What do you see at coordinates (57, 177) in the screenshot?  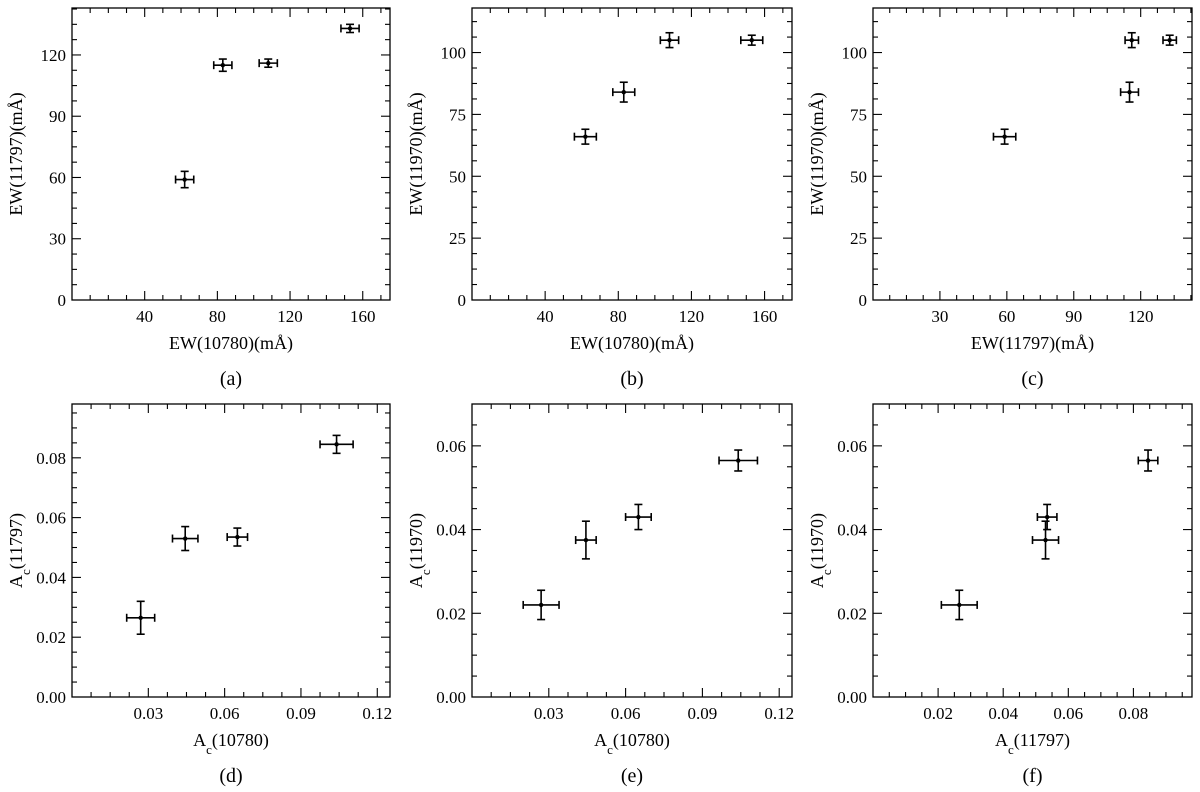 I see `y-tick-label: 60` at bounding box center [57, 177].